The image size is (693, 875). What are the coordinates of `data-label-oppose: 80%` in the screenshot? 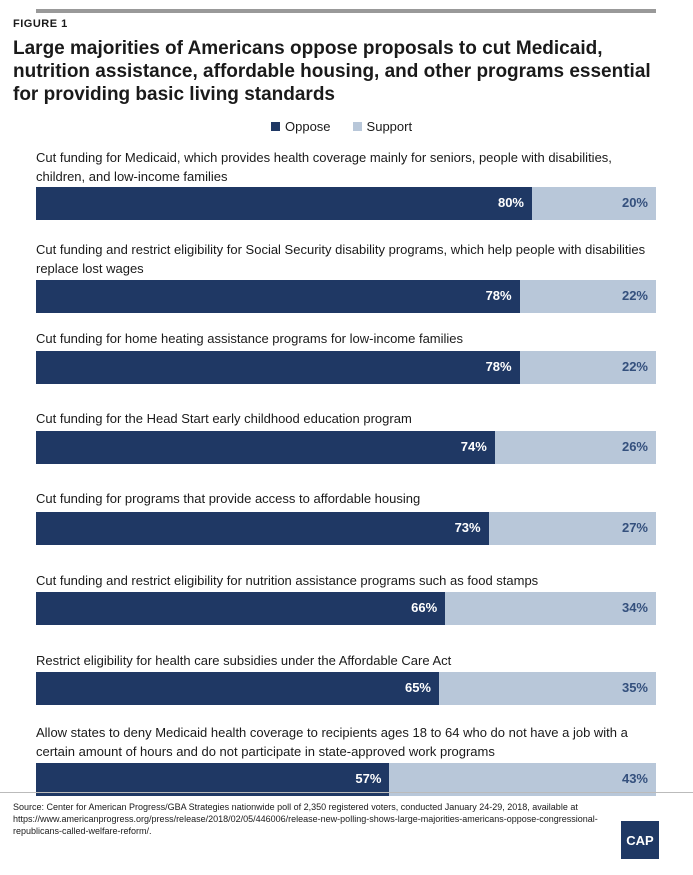 It's located at (510, 202).